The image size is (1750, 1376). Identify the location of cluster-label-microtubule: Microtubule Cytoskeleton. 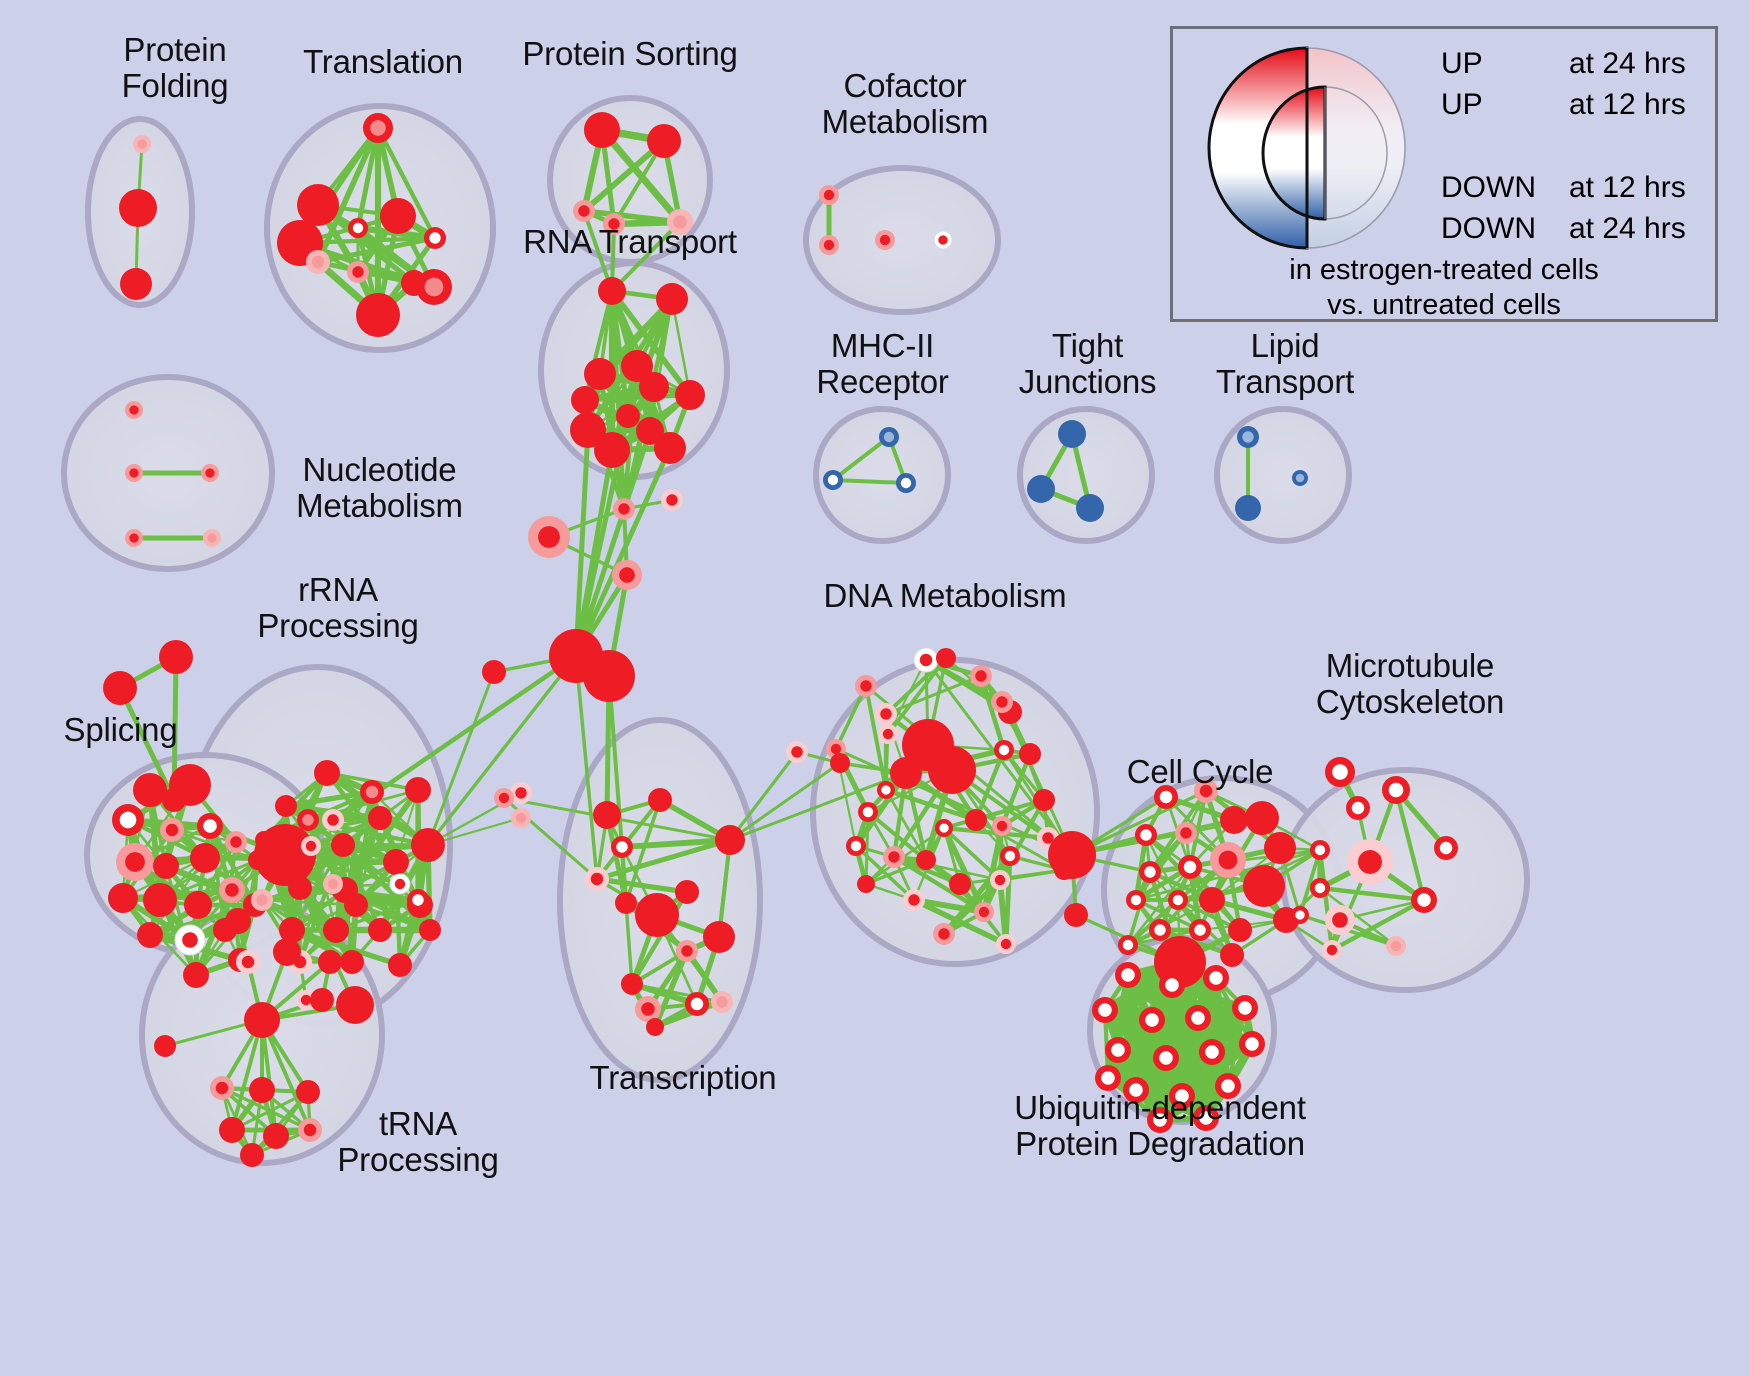
(1410, 683).